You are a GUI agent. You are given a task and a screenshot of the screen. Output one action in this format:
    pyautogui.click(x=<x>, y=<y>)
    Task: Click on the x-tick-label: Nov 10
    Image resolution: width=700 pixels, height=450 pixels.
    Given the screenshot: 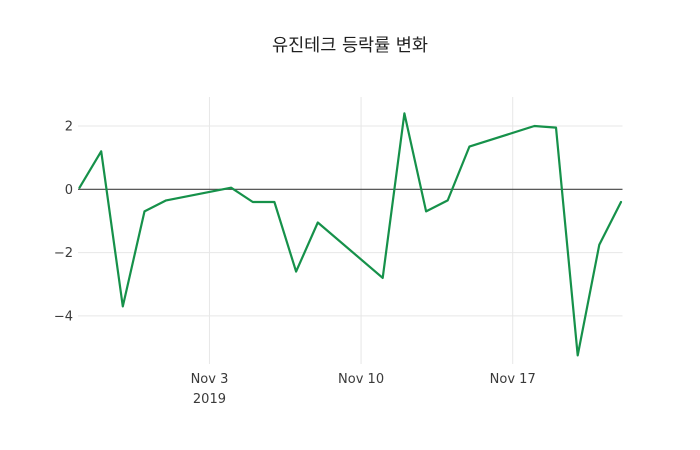 What is the action you would take?
    pyautogui.click(x=361, y=379)
    